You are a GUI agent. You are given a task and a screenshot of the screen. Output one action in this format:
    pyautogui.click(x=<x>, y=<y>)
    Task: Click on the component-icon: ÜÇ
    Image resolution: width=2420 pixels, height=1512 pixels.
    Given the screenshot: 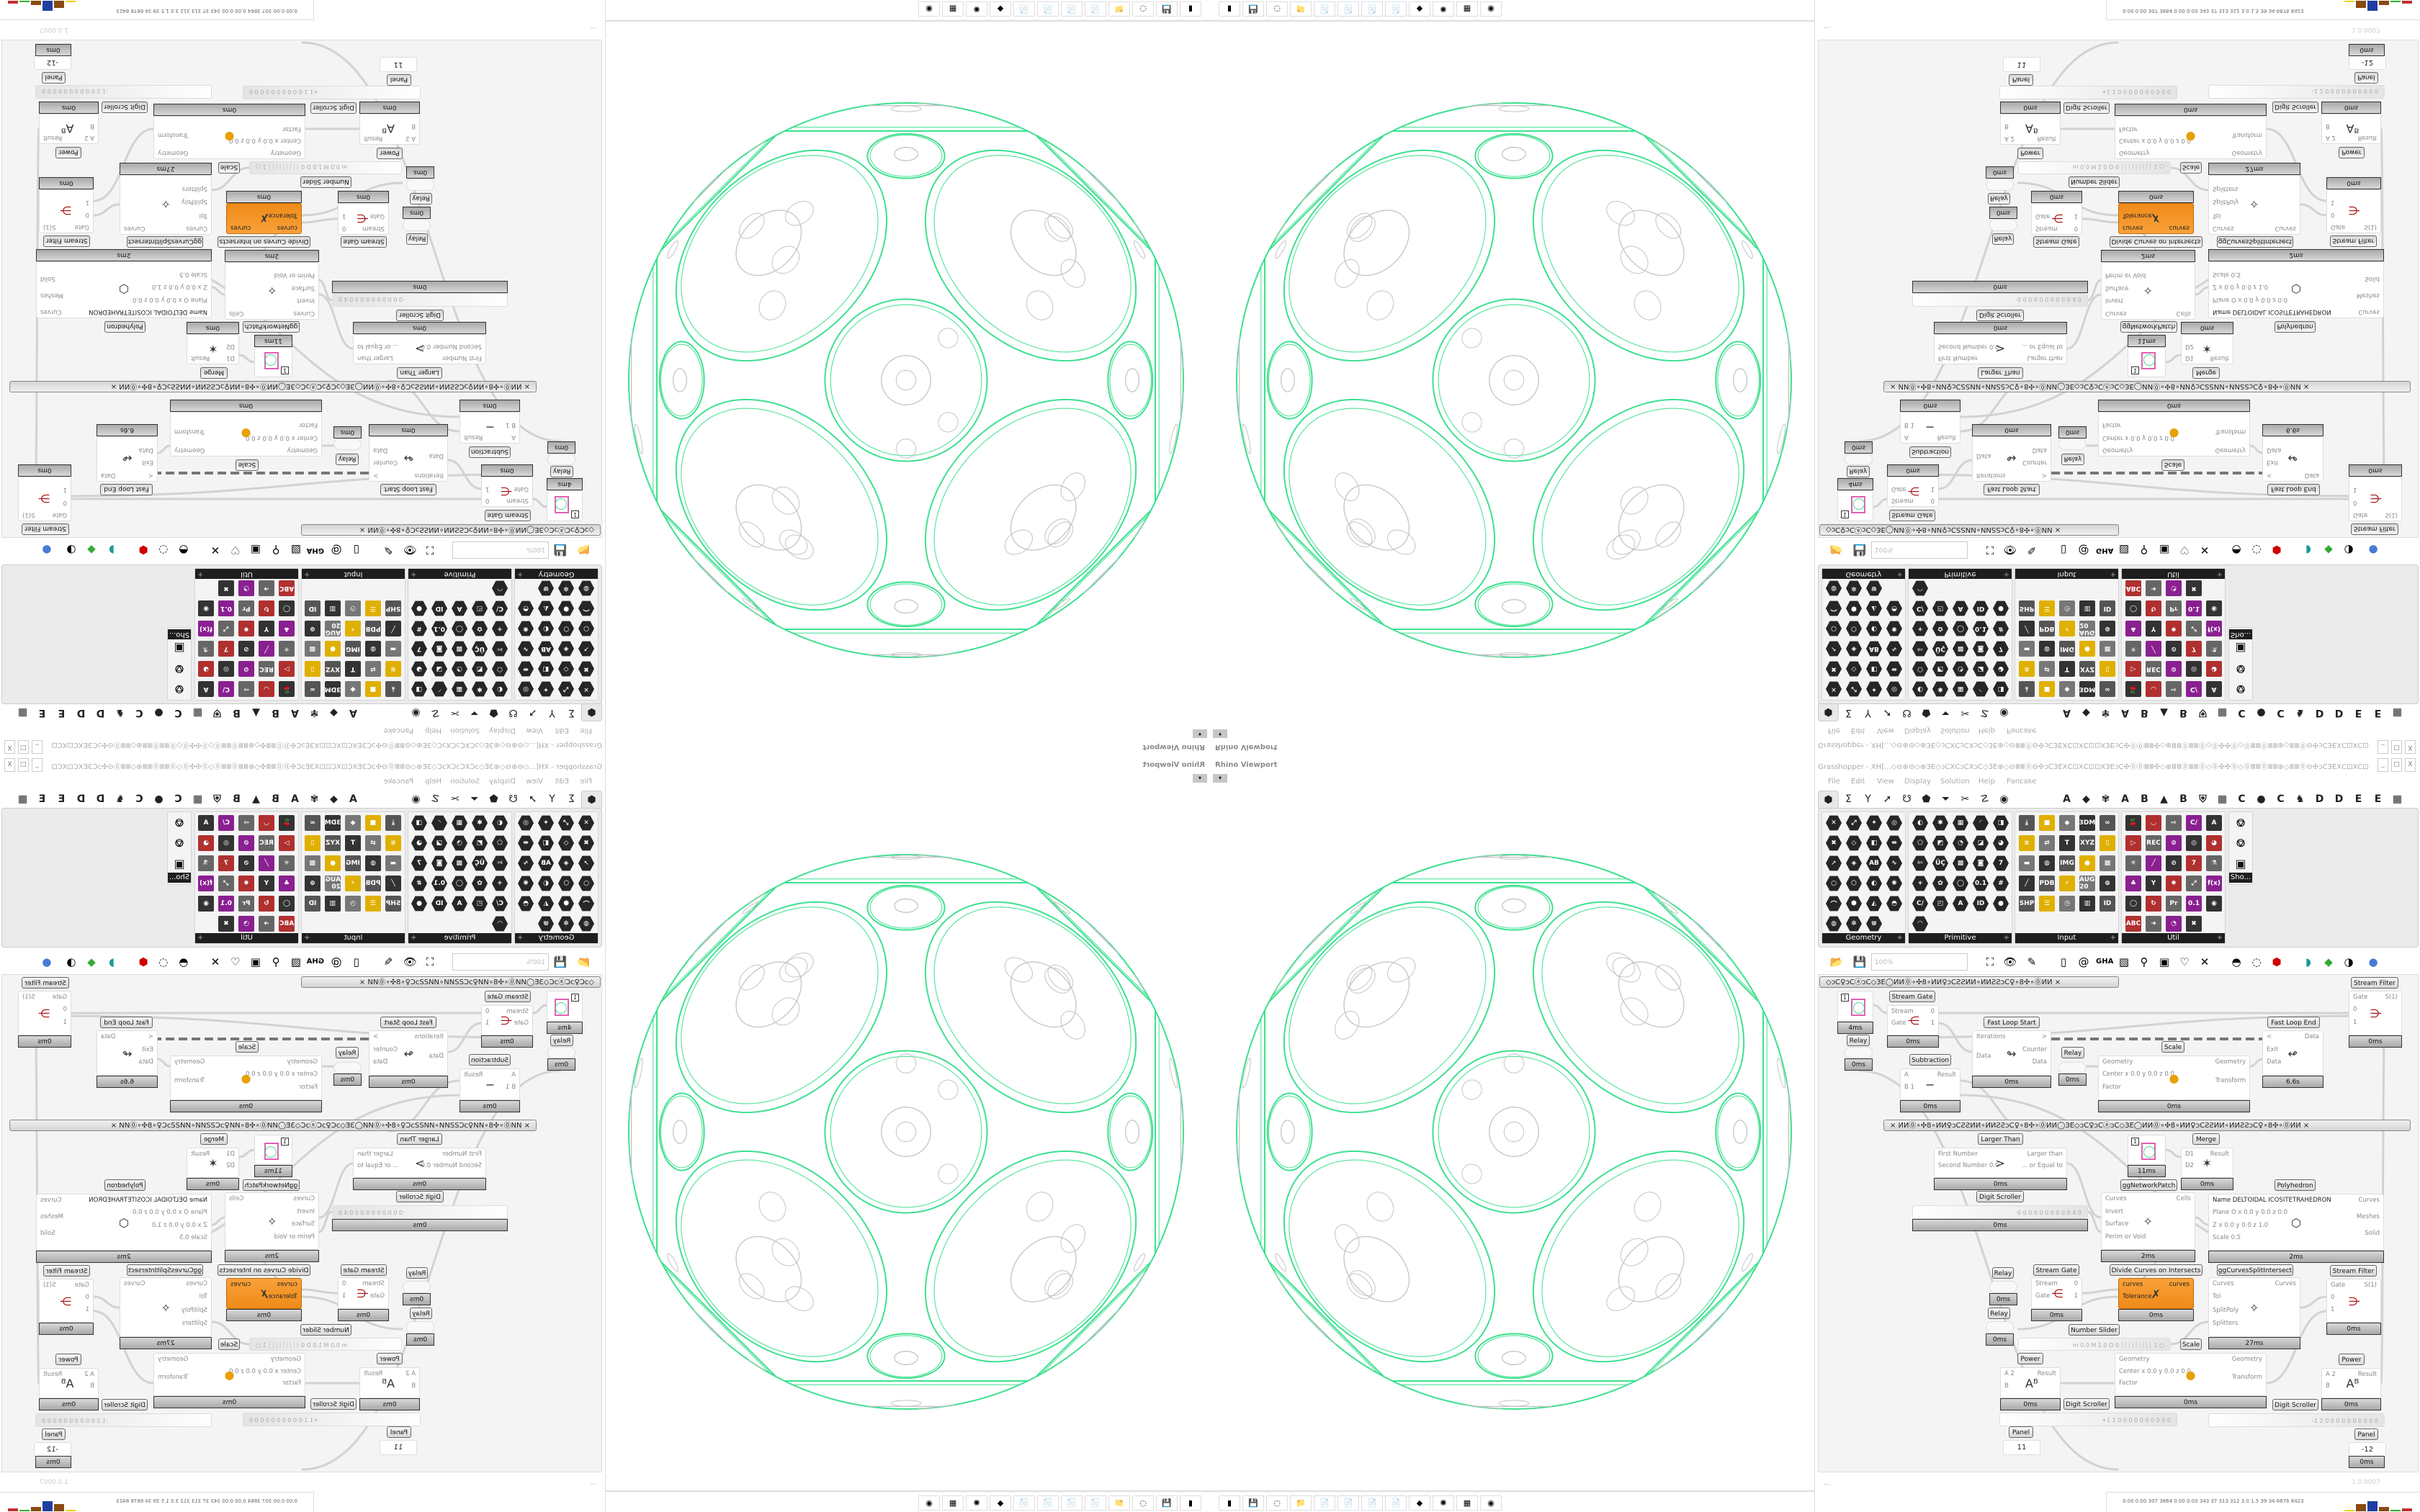 What is the action you would take?
    pyautogui.click(x=480, y=649)
    